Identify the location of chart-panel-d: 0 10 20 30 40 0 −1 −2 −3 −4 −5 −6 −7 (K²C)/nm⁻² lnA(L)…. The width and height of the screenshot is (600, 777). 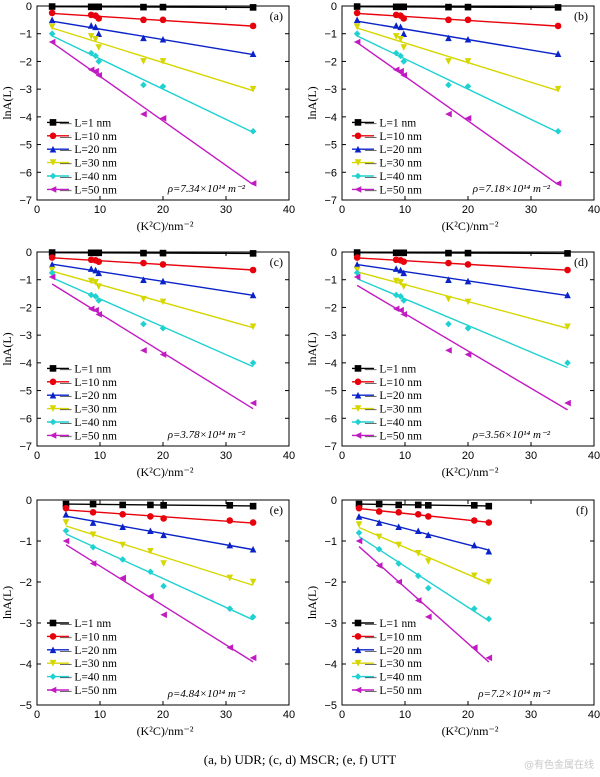
(452, 363).